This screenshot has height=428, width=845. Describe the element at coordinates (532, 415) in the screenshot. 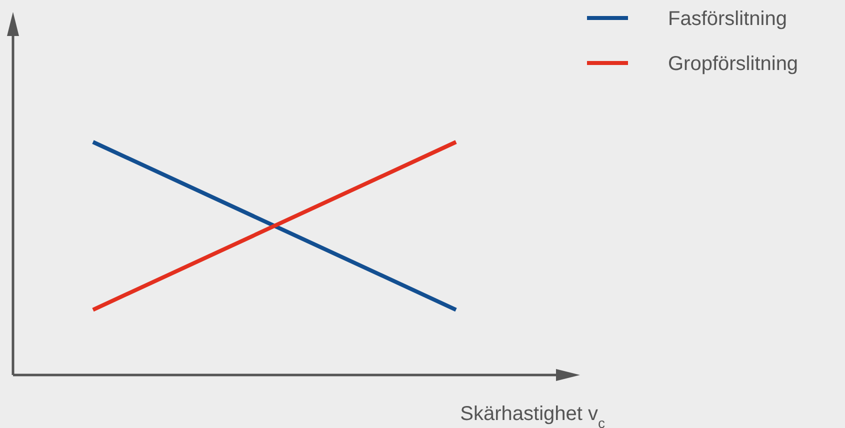

I see `x-axis-title: Skärhastighet v$_{c}$` at that location.